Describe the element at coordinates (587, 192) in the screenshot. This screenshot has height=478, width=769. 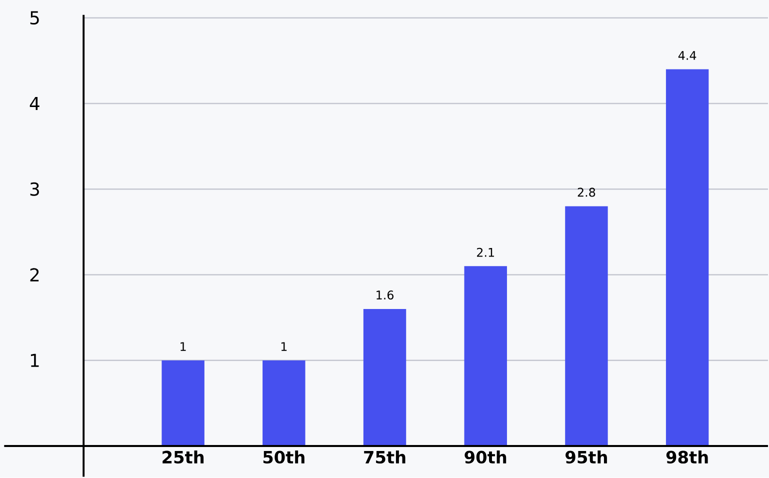
I see `data-label: 2.8` at that location.